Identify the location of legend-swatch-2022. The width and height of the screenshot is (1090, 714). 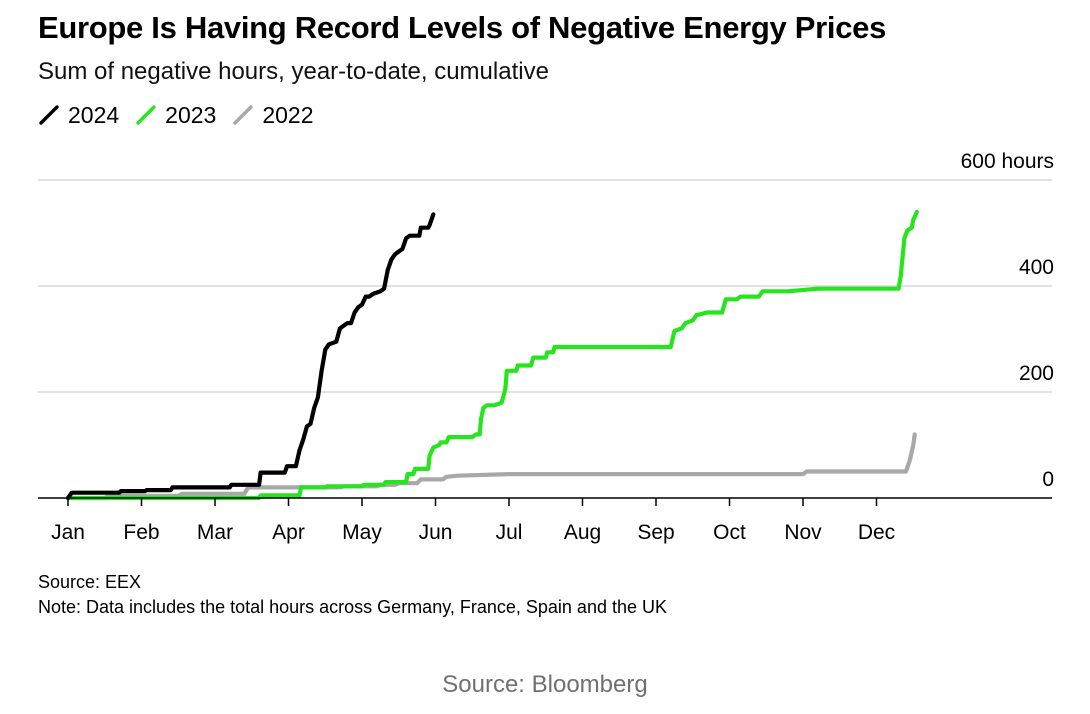
(243, 115).